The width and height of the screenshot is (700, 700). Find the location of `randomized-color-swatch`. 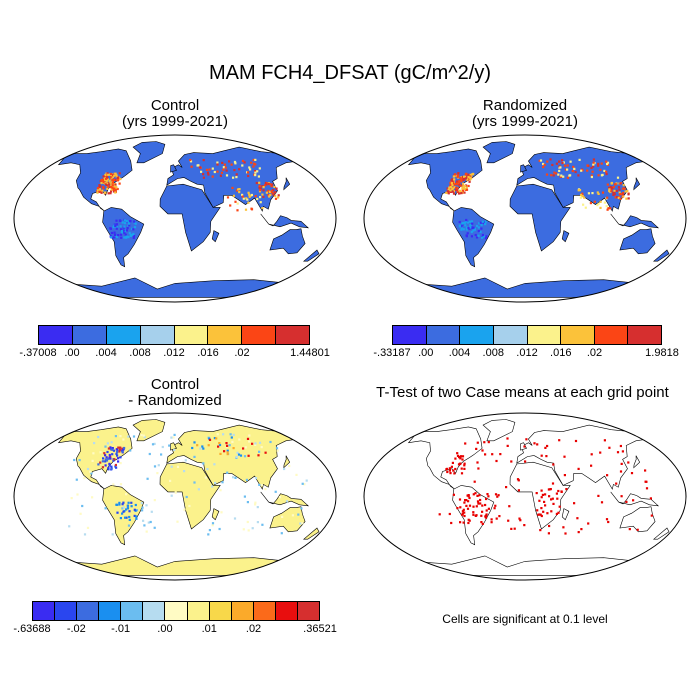

randomized-color-swatch is located at coordinates (644, 335).